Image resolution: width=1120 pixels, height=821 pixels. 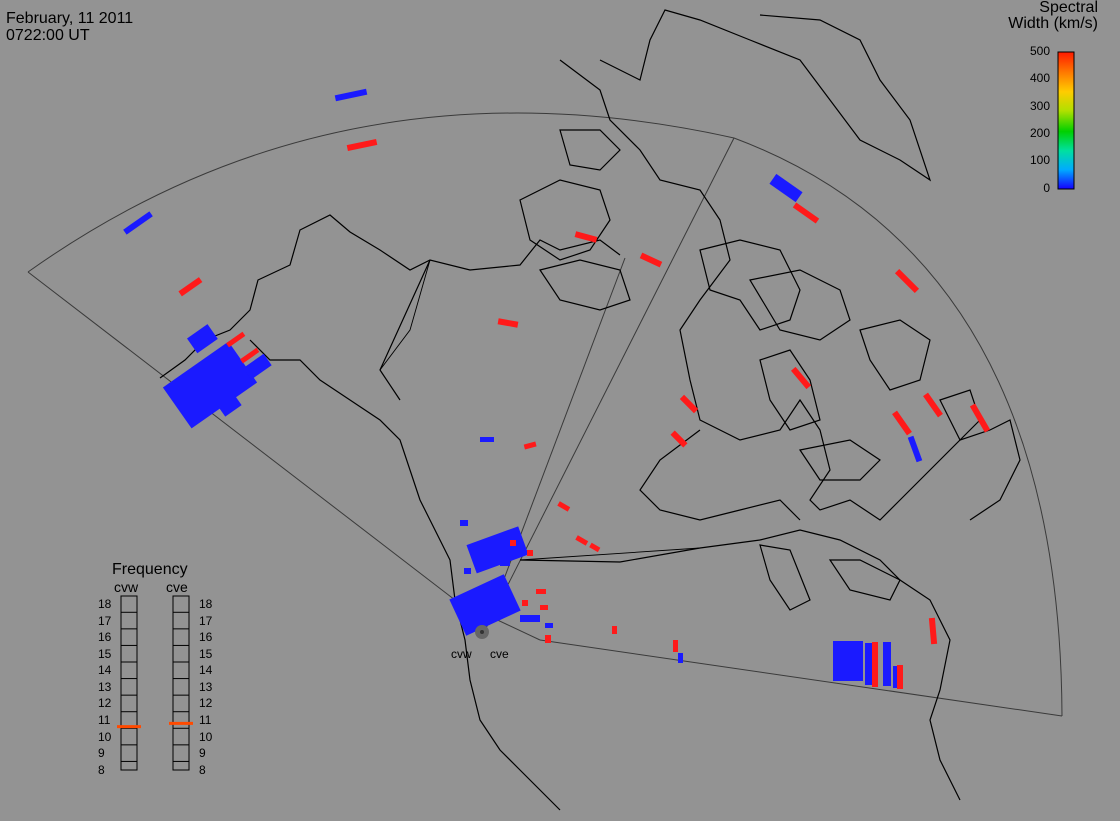 What do you see at coordinates (499, 654) in the screenshot?
I see `site-label-cve: cve` at bounding box center [499, 654].